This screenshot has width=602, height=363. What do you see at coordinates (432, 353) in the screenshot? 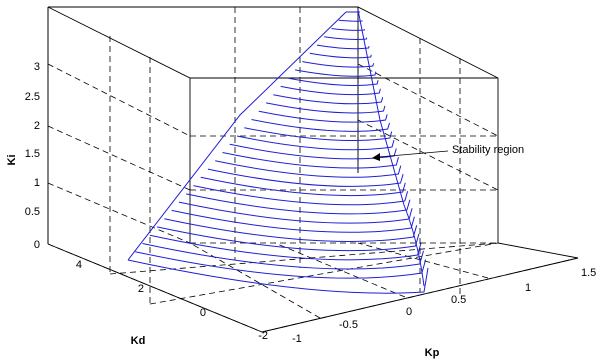
I see `kp-axis-label: Kp` at bounding box center [432, 353].